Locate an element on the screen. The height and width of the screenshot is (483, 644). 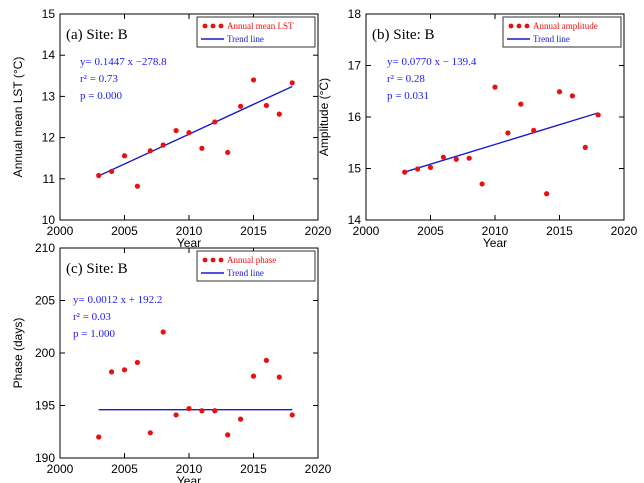
legend-label: Annual phase is located at coordinates (251, 260).